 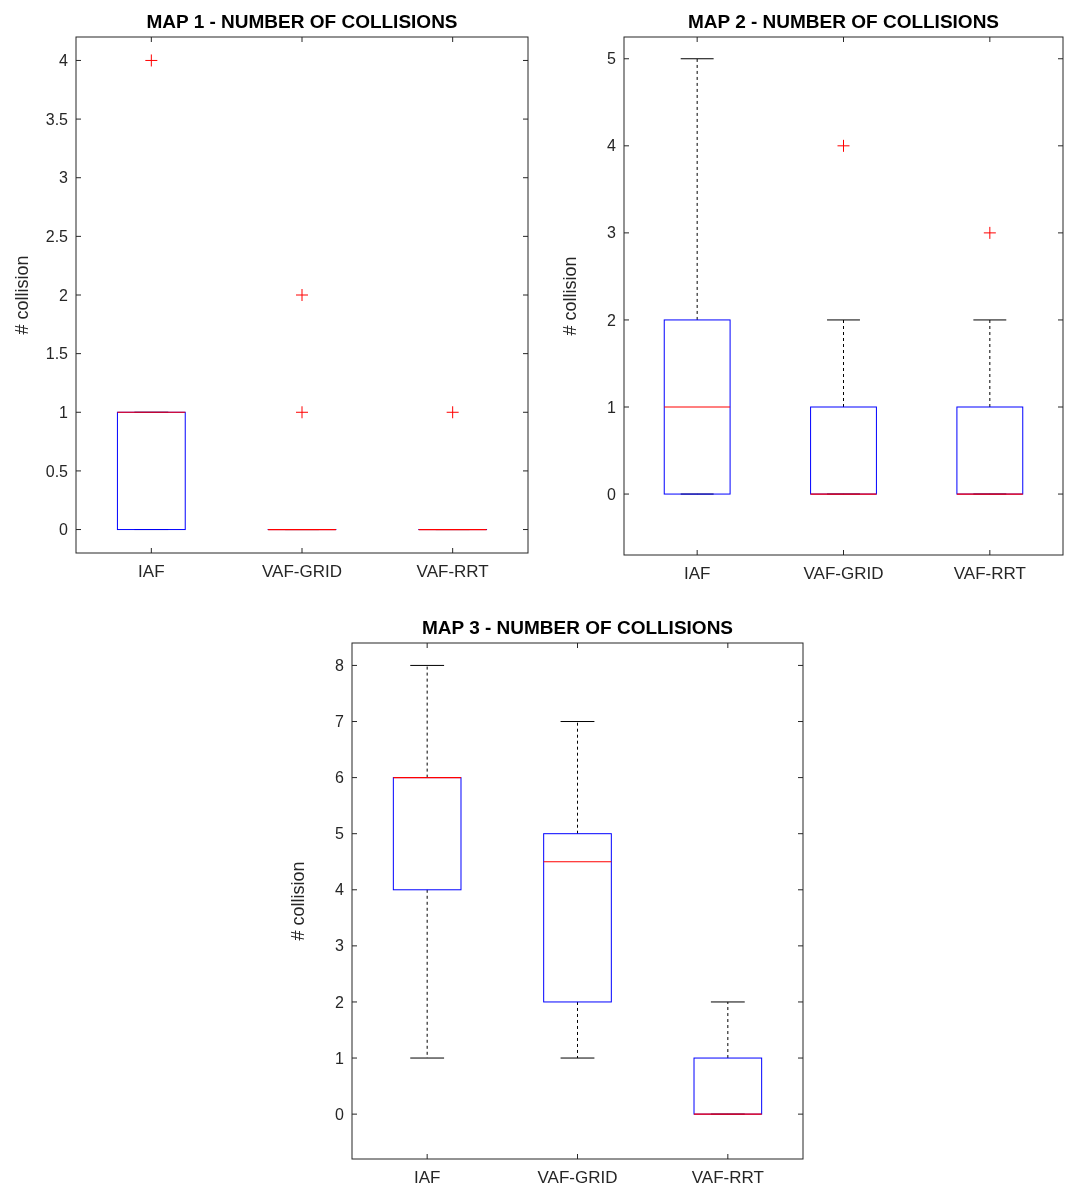 I want to click on y-tick-label: 3.5, so click(x=57, y=119).